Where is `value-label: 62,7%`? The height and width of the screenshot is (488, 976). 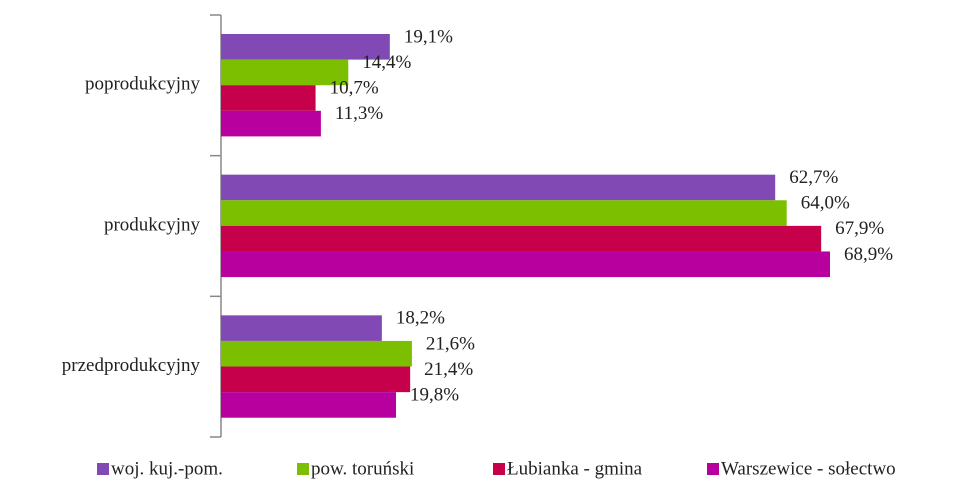 value-label: 62,7% is located at coordinates (813, 177).